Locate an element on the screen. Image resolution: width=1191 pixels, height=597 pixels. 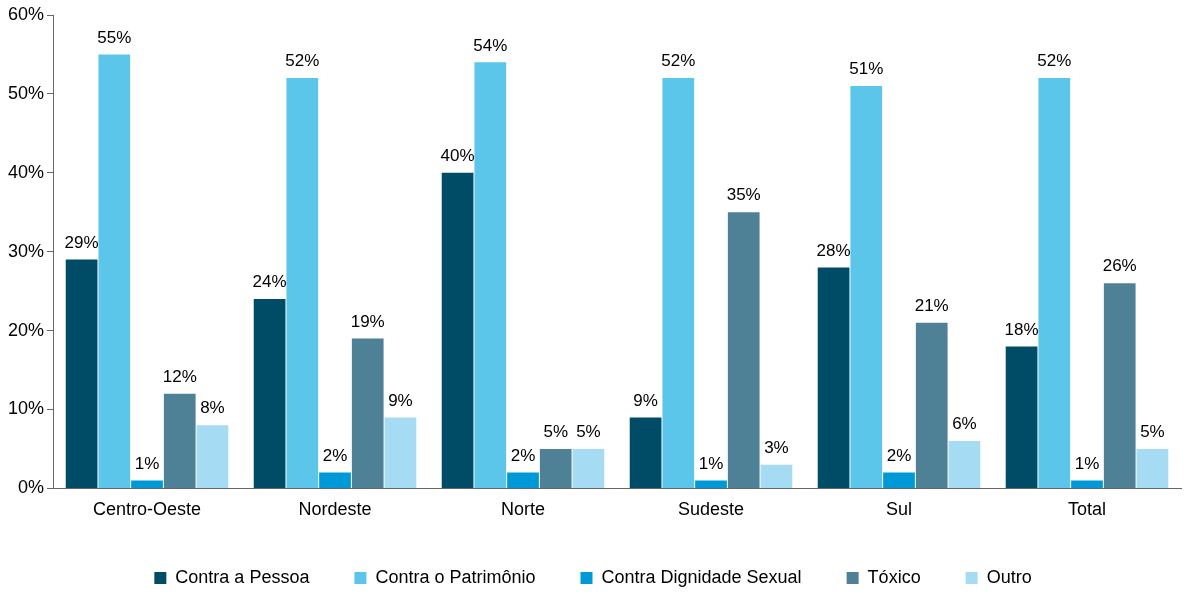
data-label: 35% is located at coordinates (743, 195).